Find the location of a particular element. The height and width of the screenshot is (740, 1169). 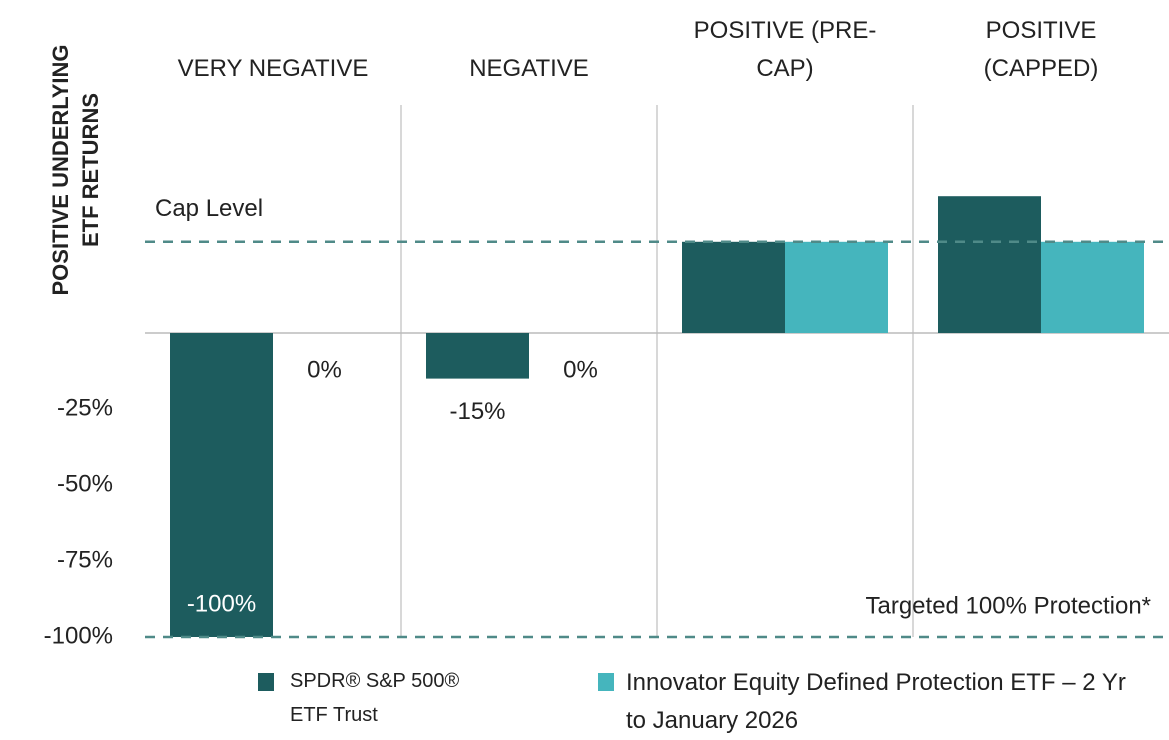

x-category-label-box: POSITIVE (CAPPED) is located at coordinates (1041, 49).